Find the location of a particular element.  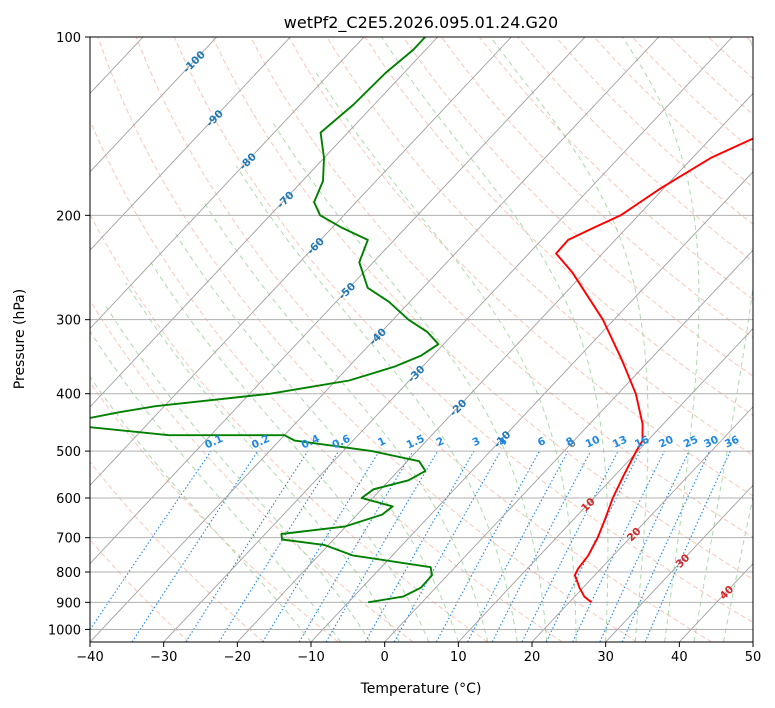

y-tick-label: 700 is located at coordinates (68, 539).